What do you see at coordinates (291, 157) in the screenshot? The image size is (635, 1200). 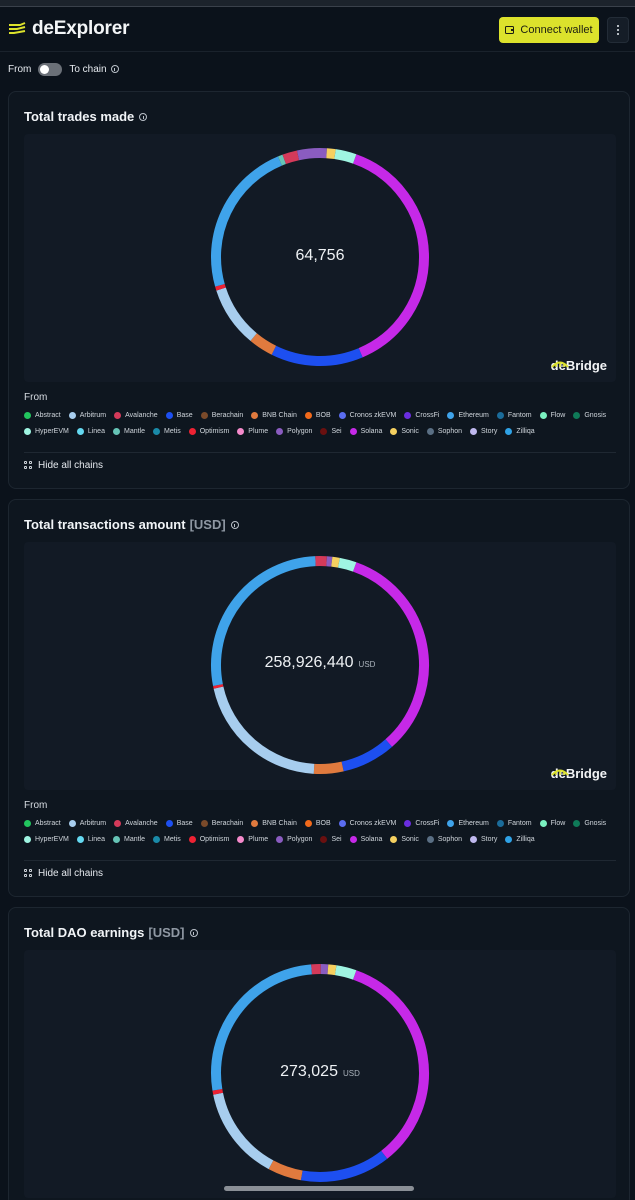 I see `donut-slice-avalanche` at bounding box center [291, 157].